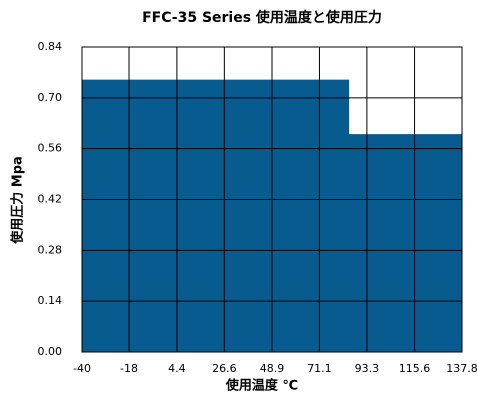 This screenshot has height=407, width=477. What do you see at coordinates (224, 368) in the screenshot?
I see `x-tick-label: 26.6` at bounding box center [224, 368].